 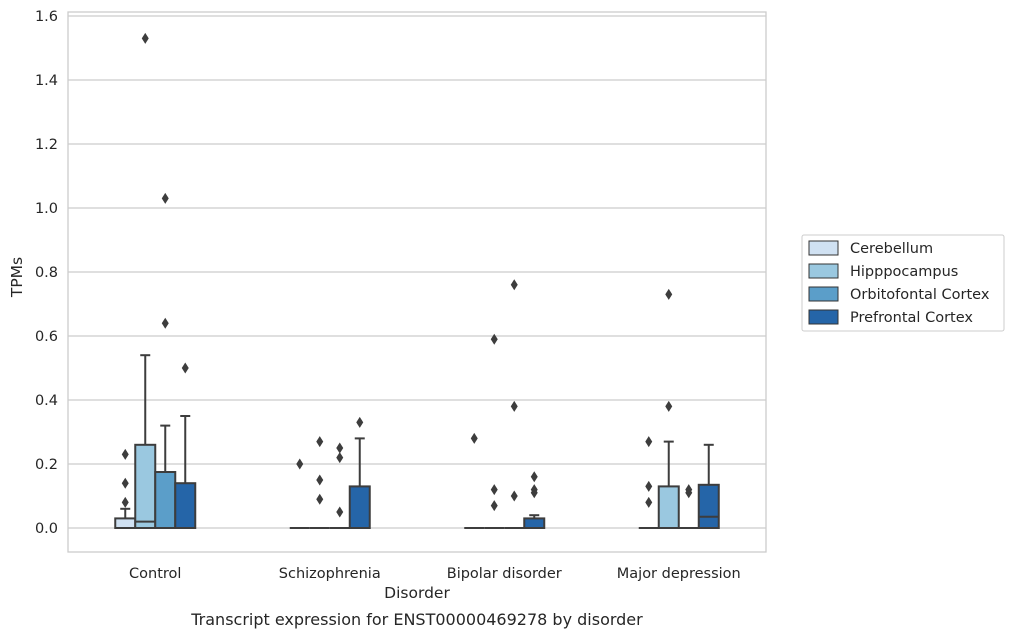 I want to click on x-tick-label: Major depression, so click(x=679, y=574).